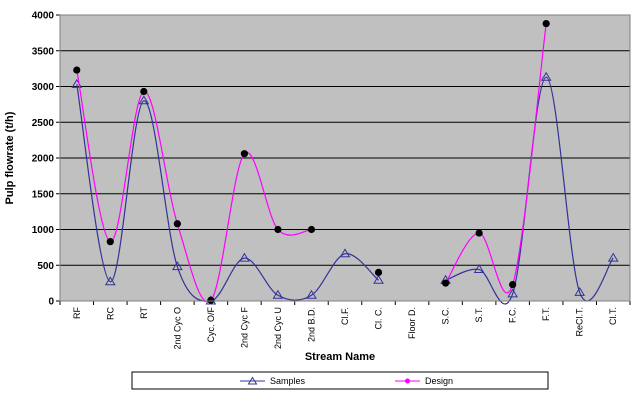 This screenshot has height=400, width=640. I want to click on x-tick-label: ReCl.T., so click(580, 322).